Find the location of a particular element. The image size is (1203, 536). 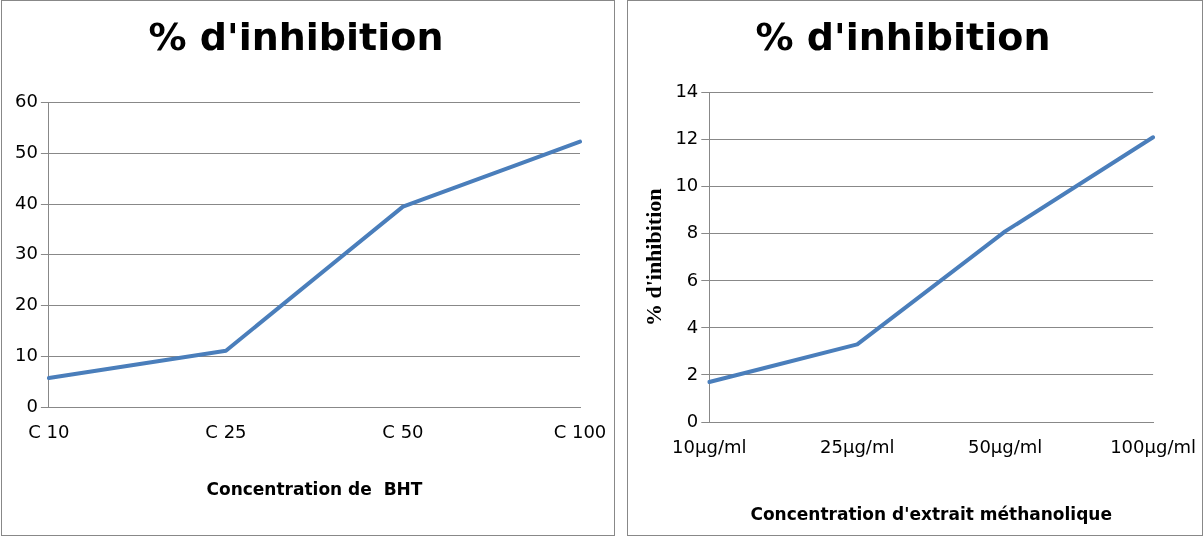

y-tick-label: 14 is located at coordinates (687, 91).